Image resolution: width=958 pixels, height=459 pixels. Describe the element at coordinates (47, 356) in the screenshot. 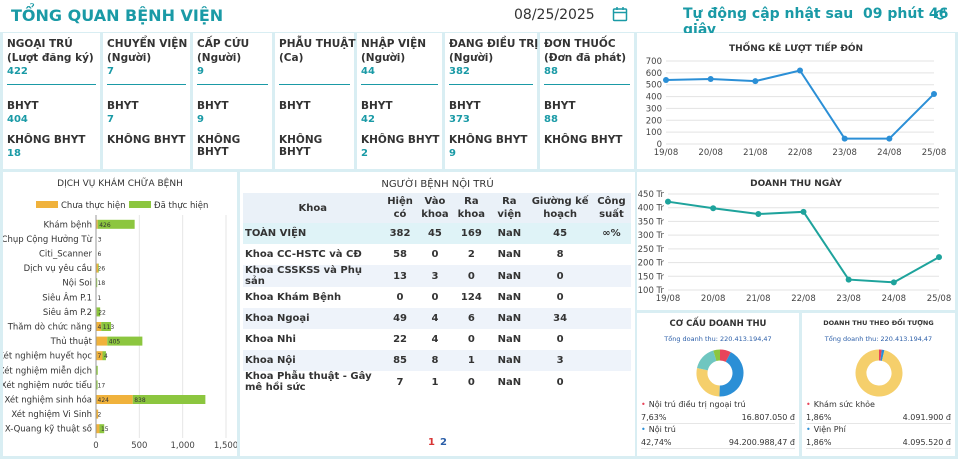

I see `category-label: Xét nghiệm huyết học` at that location.